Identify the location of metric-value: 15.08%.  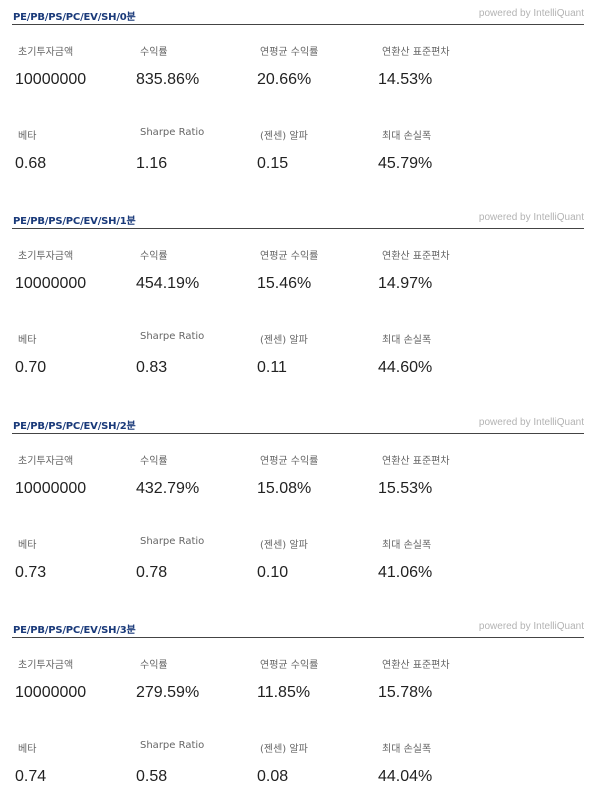
(284, 488).